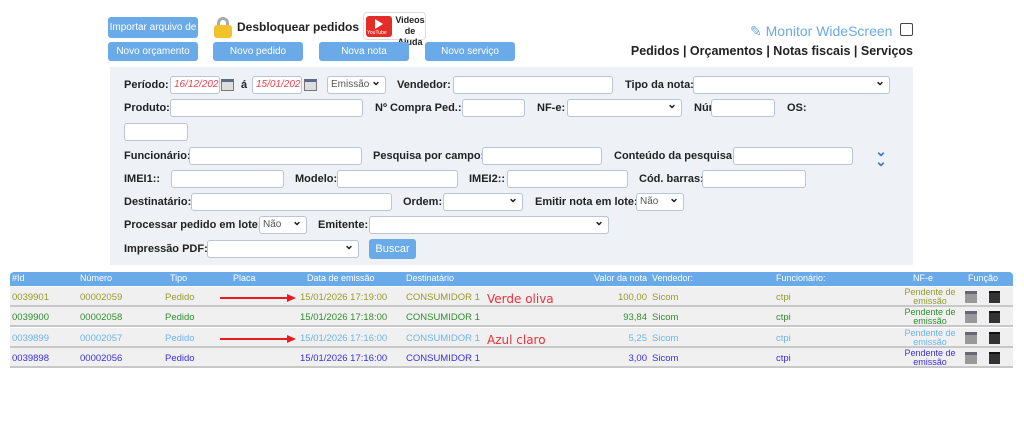  Describe the element at coordinates (801, 278) in the screenshot. I see `col-employee: Funcionário:` at that location.